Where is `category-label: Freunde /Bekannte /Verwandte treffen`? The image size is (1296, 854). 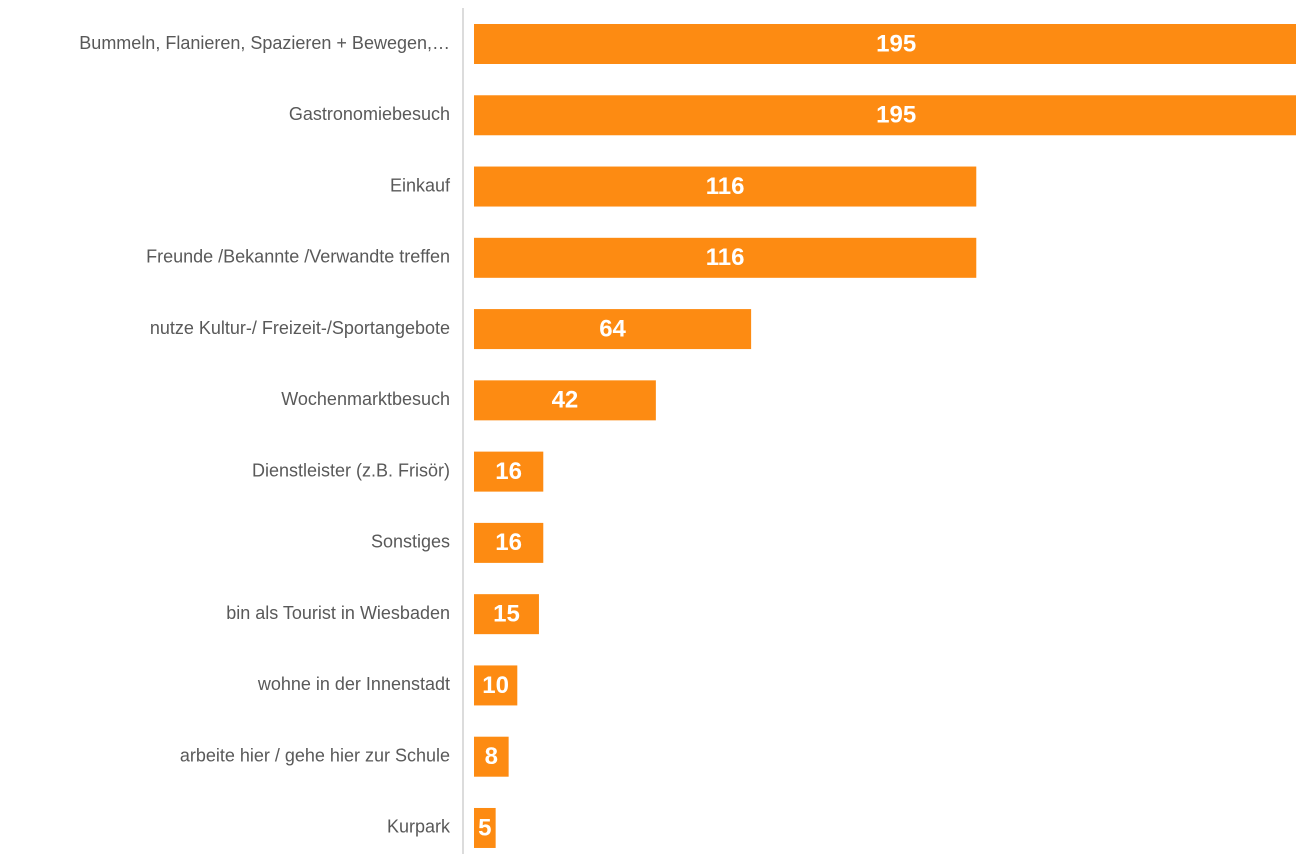 category-label: Freunde /Bekannte /Verwandte treffen is located at coordinates (298, 257).